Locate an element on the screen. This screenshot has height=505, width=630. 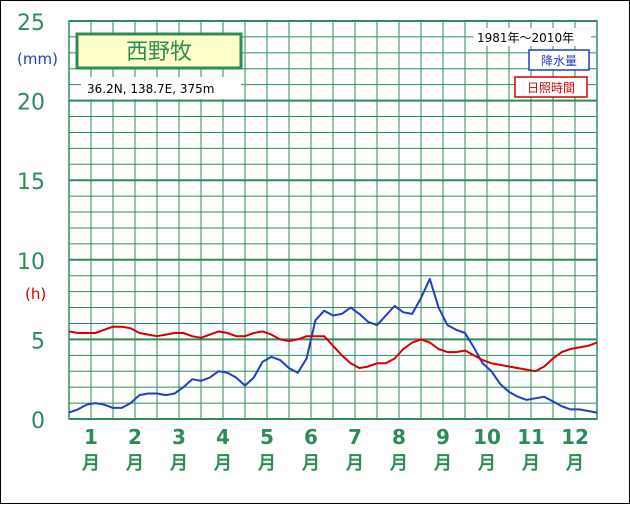
x-month-number: 8 is located at coordinates (399, 437).